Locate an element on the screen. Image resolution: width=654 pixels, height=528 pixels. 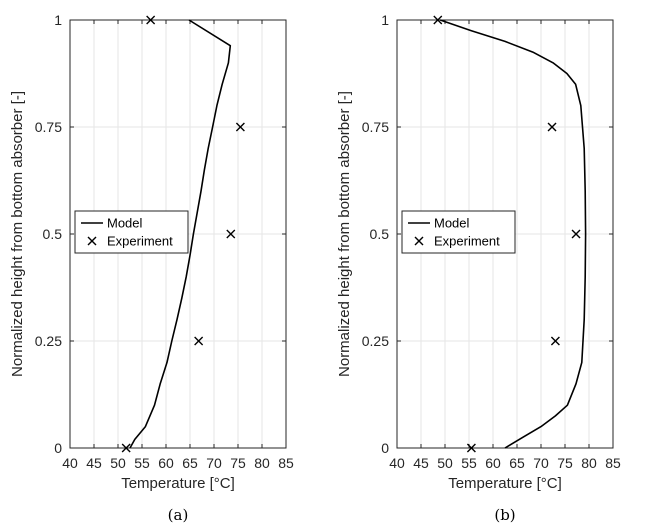
model-line is located at coordinates (180, 234).